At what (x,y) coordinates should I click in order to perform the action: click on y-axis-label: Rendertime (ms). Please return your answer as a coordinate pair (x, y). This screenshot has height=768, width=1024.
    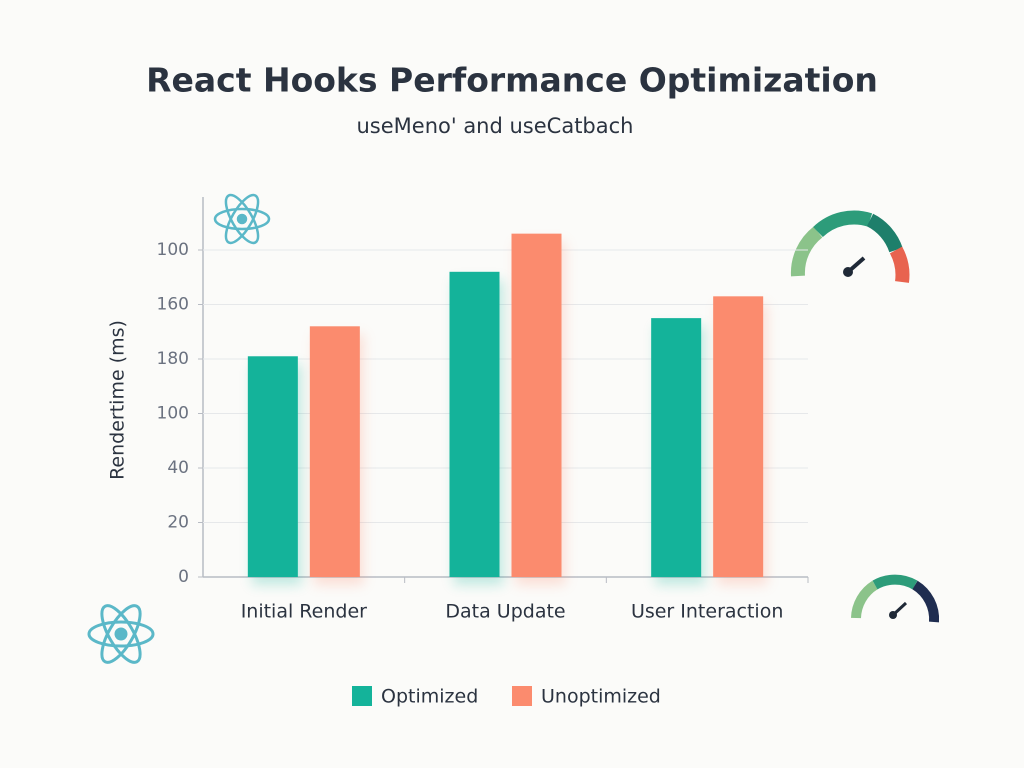
    Looking at the image, I should click on (118, 400).